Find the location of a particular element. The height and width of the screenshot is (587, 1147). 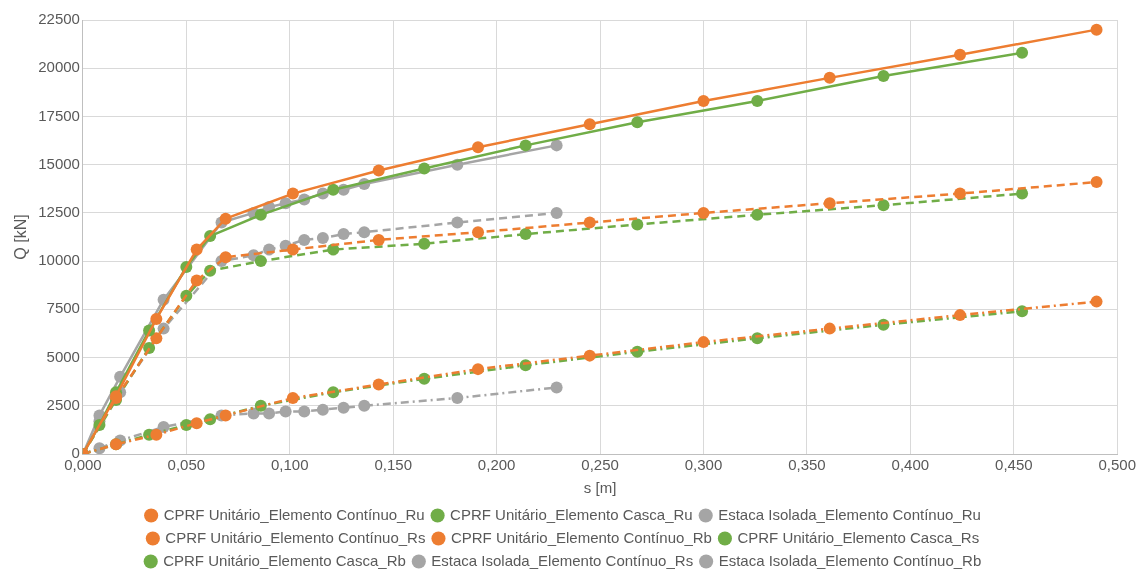

x-tick-label: 0,150 is located at coordinates (393, 465).